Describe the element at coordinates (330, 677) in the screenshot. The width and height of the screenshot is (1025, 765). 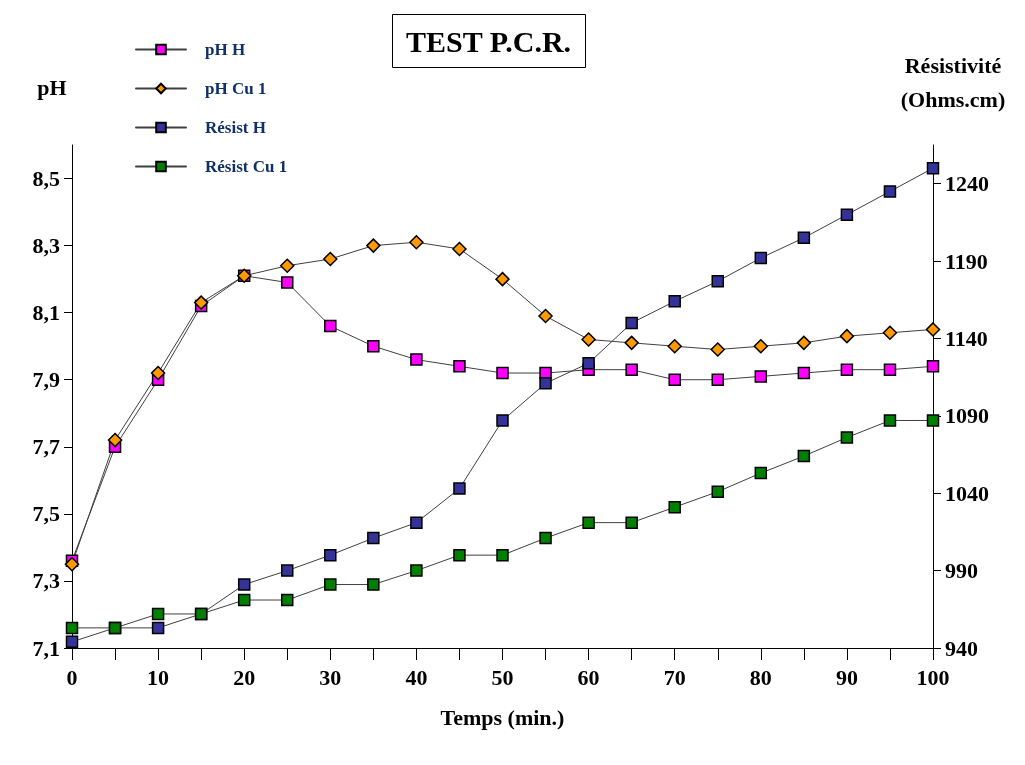
I see `x-tick-label: 30` at that location.